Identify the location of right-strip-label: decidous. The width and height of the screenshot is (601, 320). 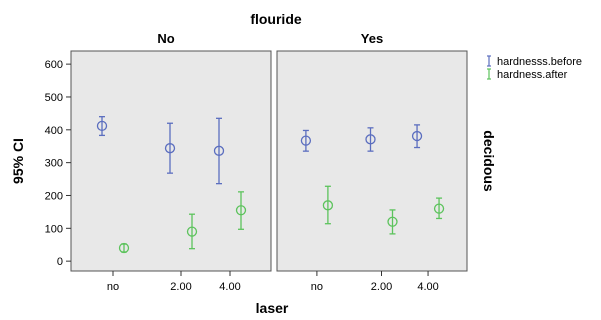
(489, 161).